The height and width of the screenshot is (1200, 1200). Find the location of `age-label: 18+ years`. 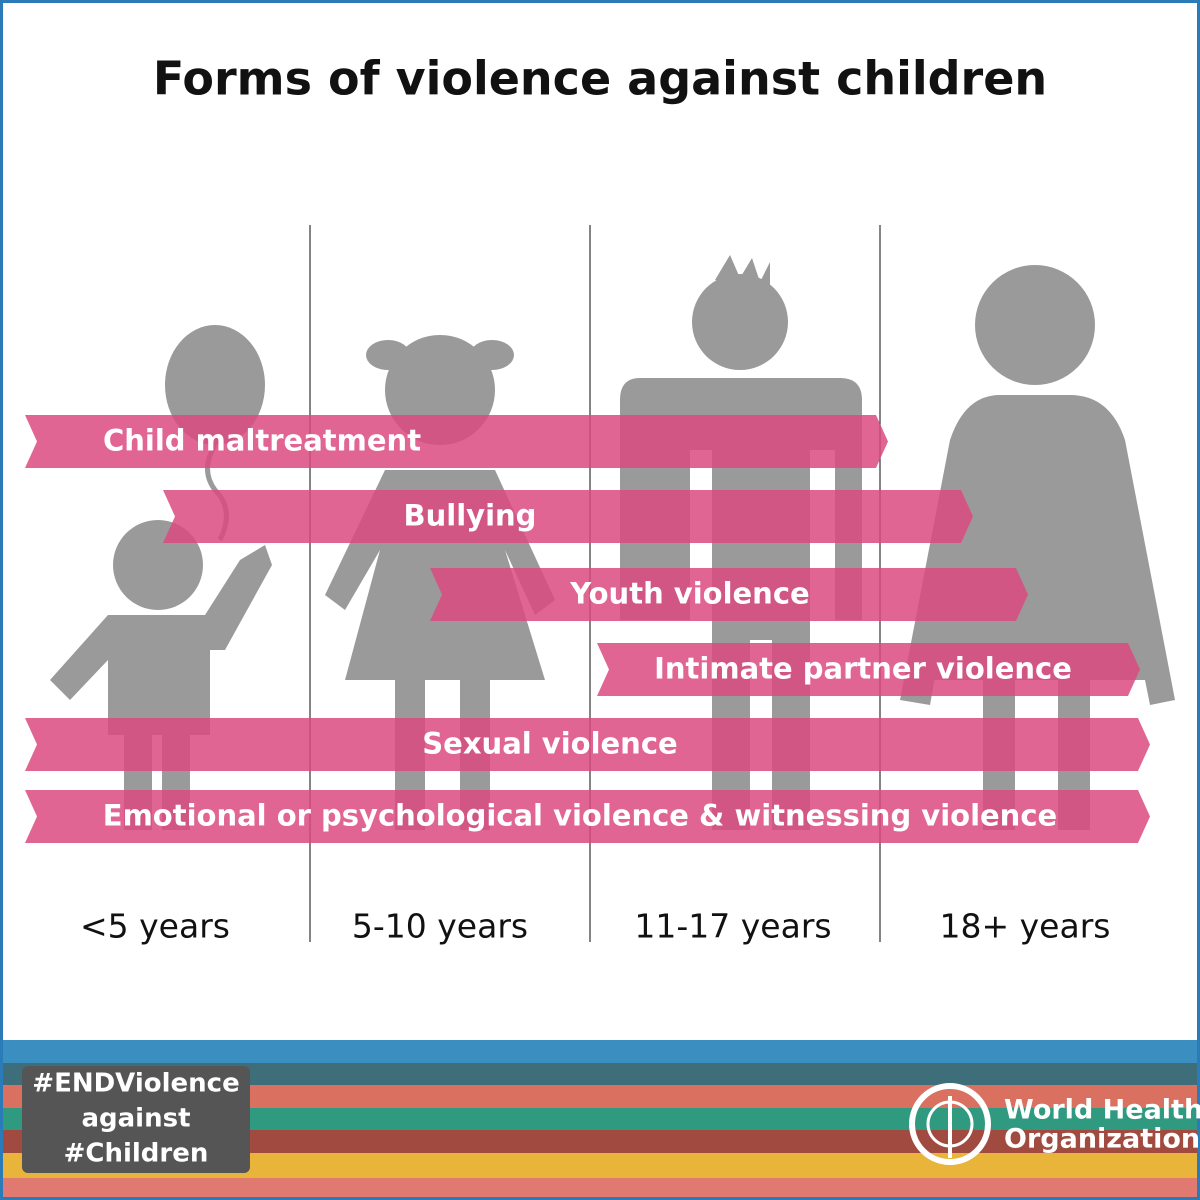

age-label: 18+ years is located at coordinates (1025, 926).